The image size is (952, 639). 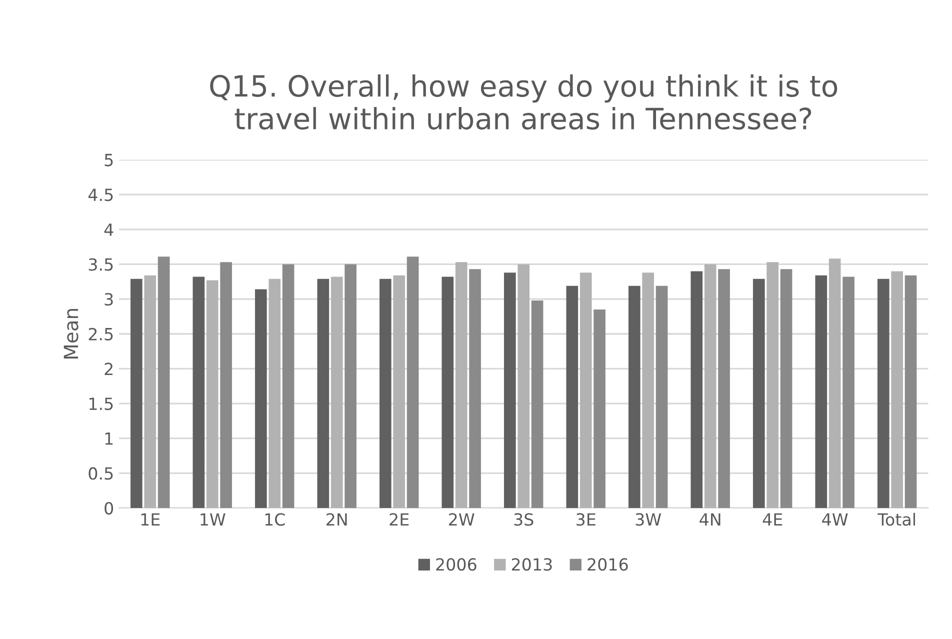 I want to click on x-tick-label: 4N, so click(x=710, y=519).